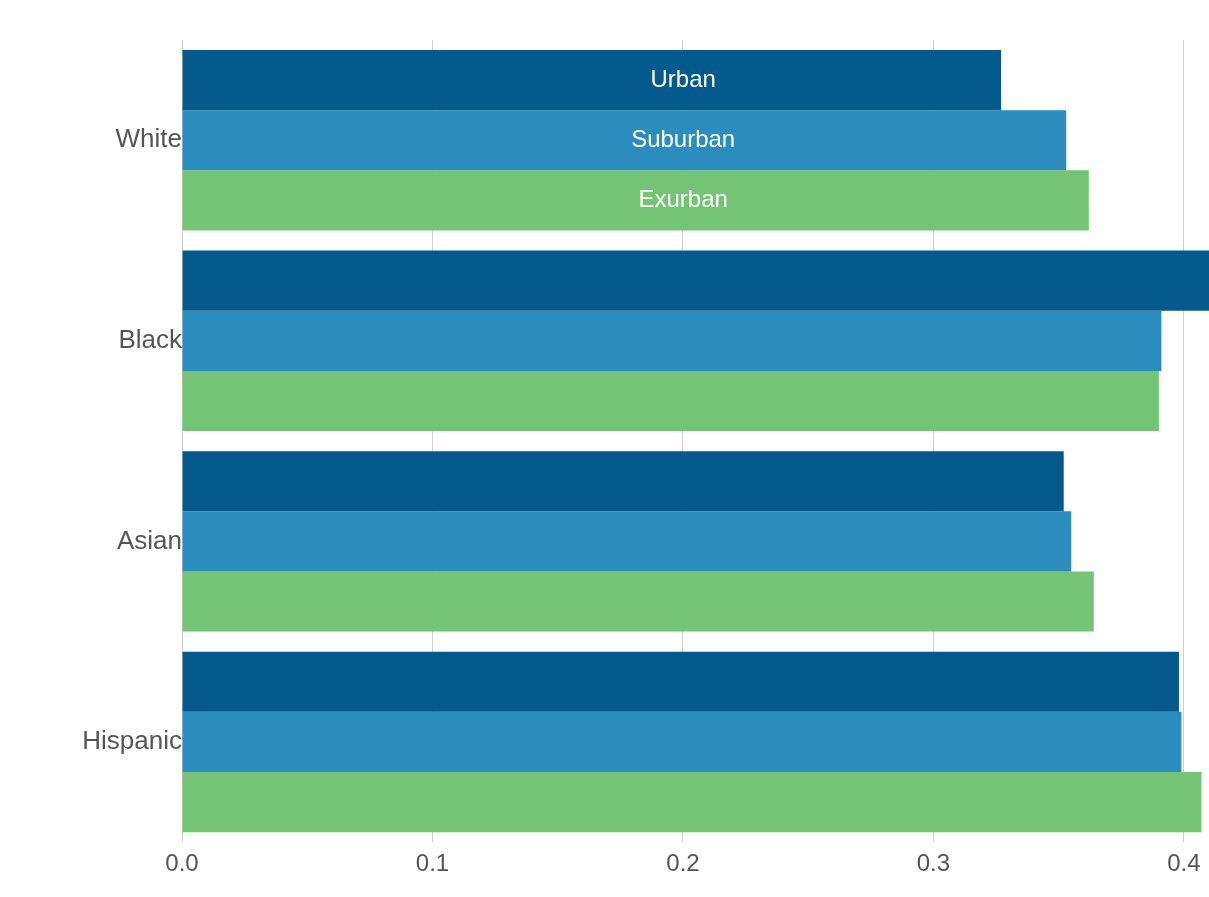  Describe the element at coordinates (683, 138) in the screenshot. I see `series-label: Suburban` at that location.